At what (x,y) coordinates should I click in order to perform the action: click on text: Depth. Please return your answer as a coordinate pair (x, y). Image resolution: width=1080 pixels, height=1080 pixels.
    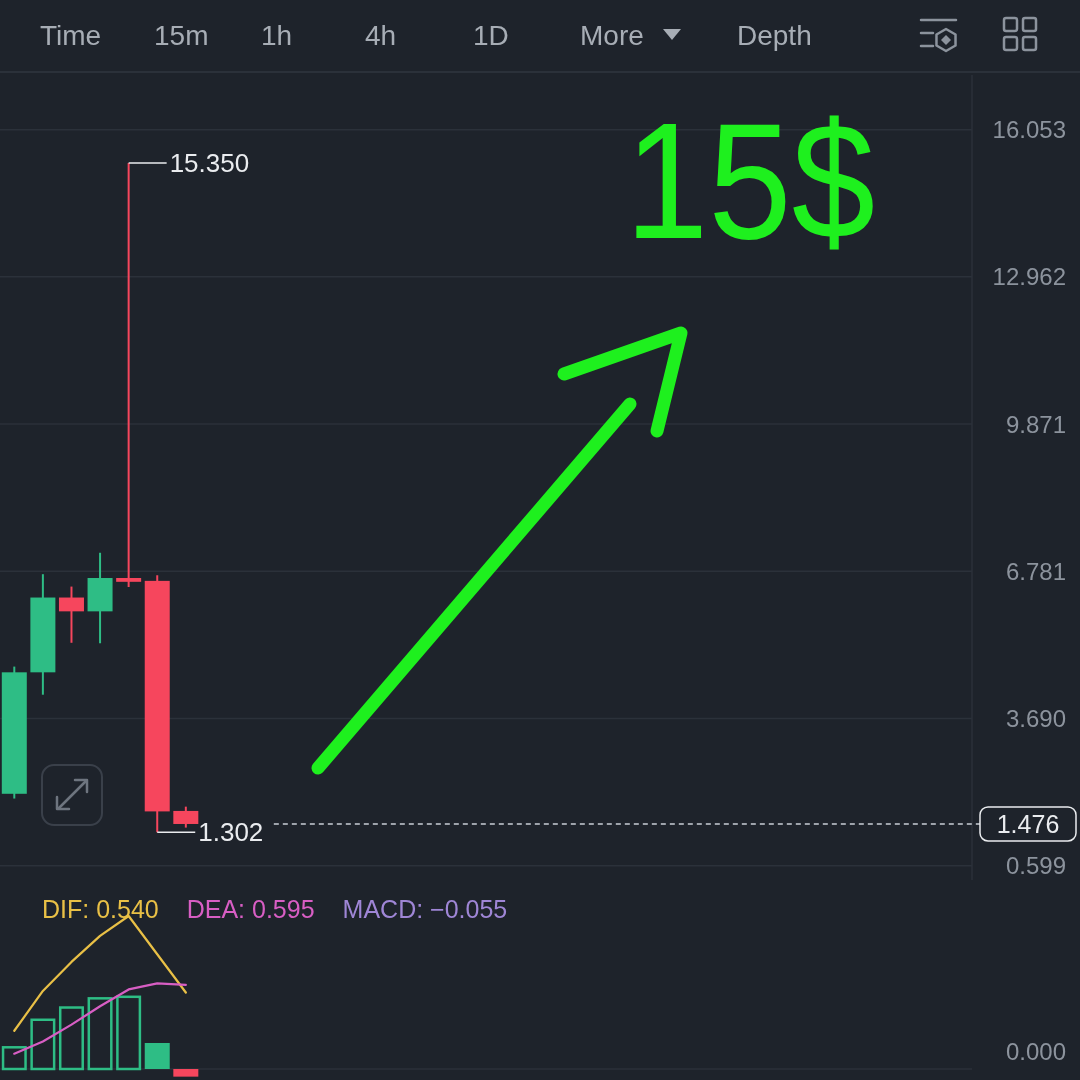
    Looking at the image, I should click on (774, 35).